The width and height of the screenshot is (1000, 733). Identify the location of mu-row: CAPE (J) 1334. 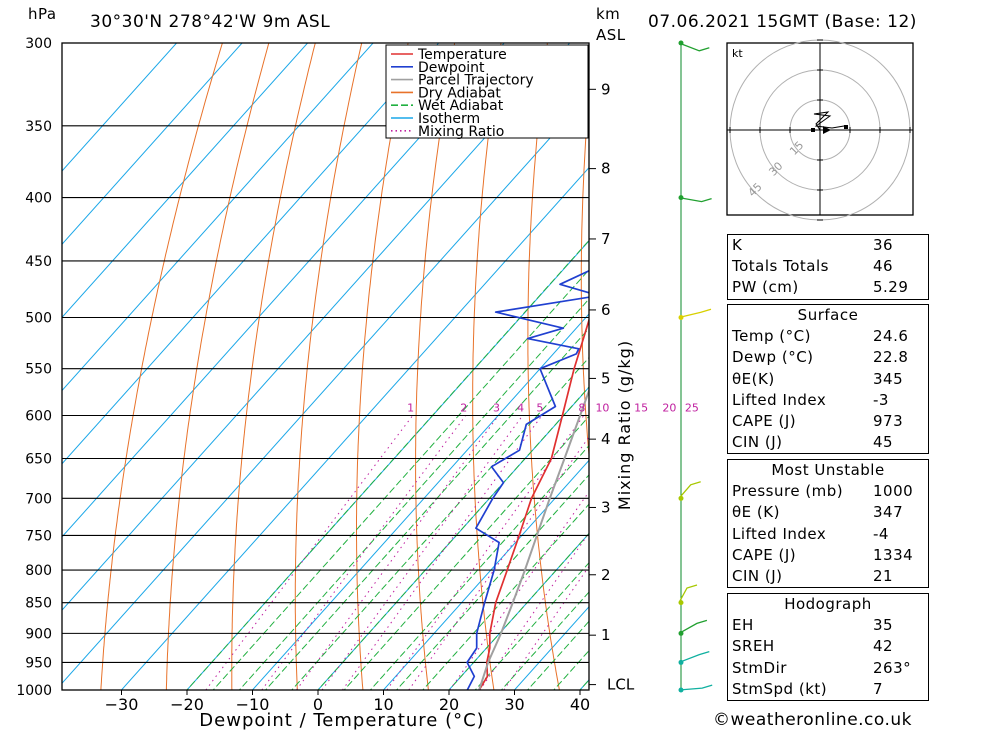
(828, 555).